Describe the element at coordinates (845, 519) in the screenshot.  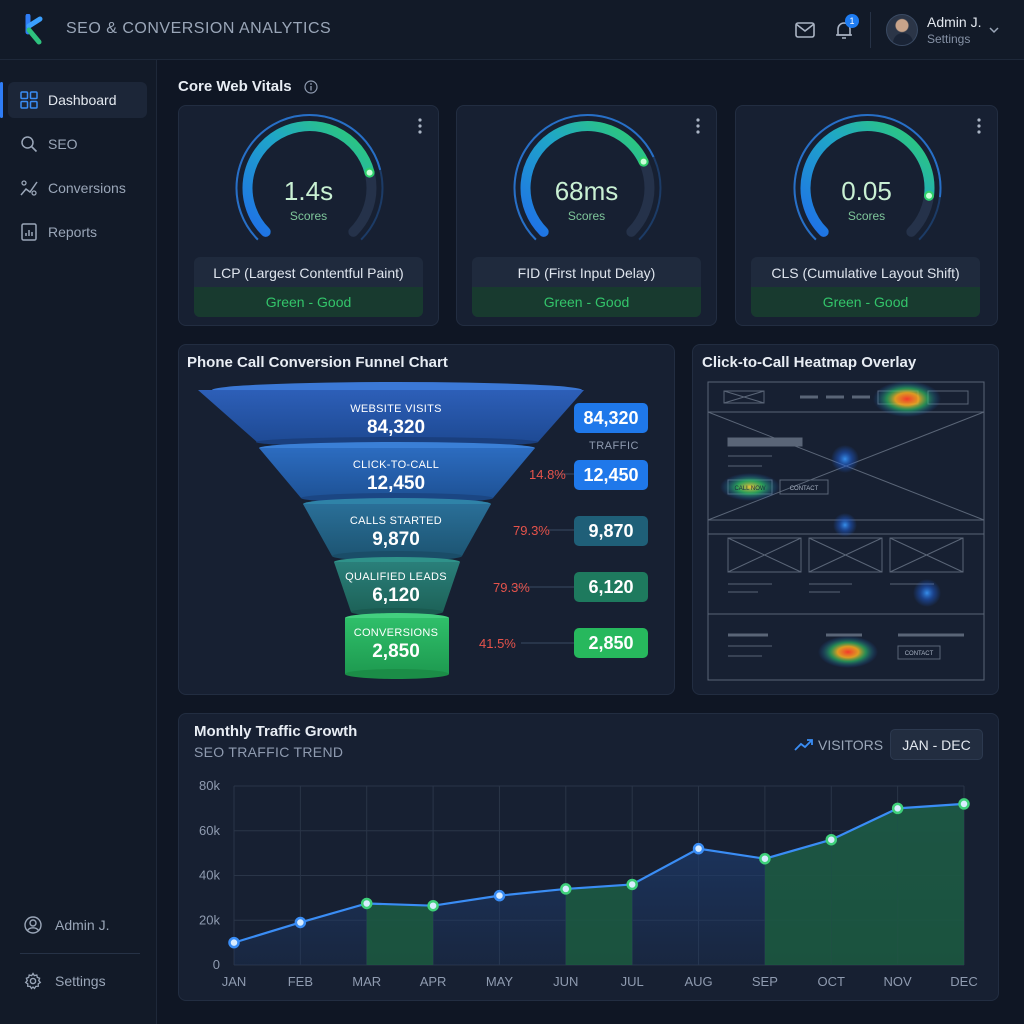
I see `heatmap-wireframe: CALL NOW CONTACT CONTACT` at that location.